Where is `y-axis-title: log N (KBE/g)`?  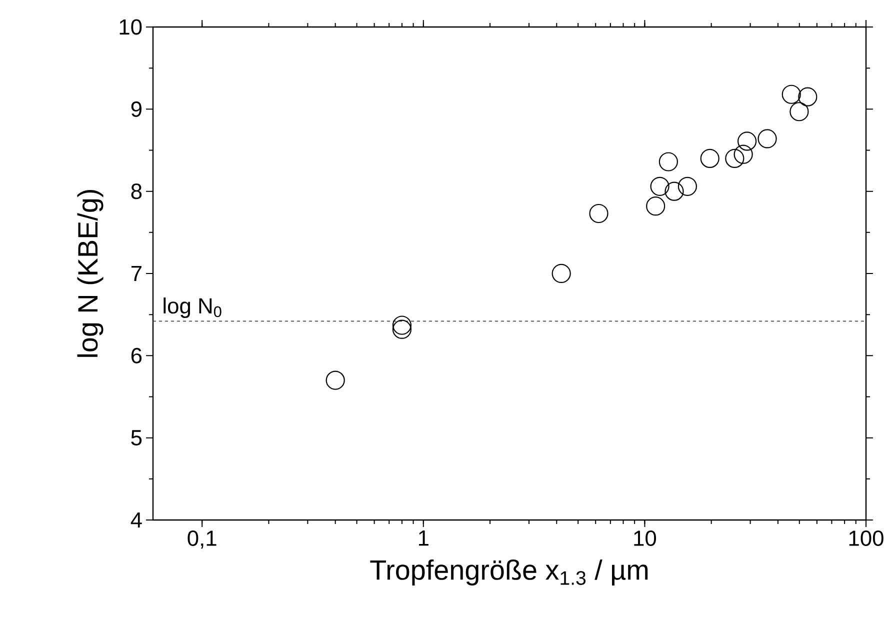 y-axis-title: log N (KBE/g) is located at coordinates (90, 273).